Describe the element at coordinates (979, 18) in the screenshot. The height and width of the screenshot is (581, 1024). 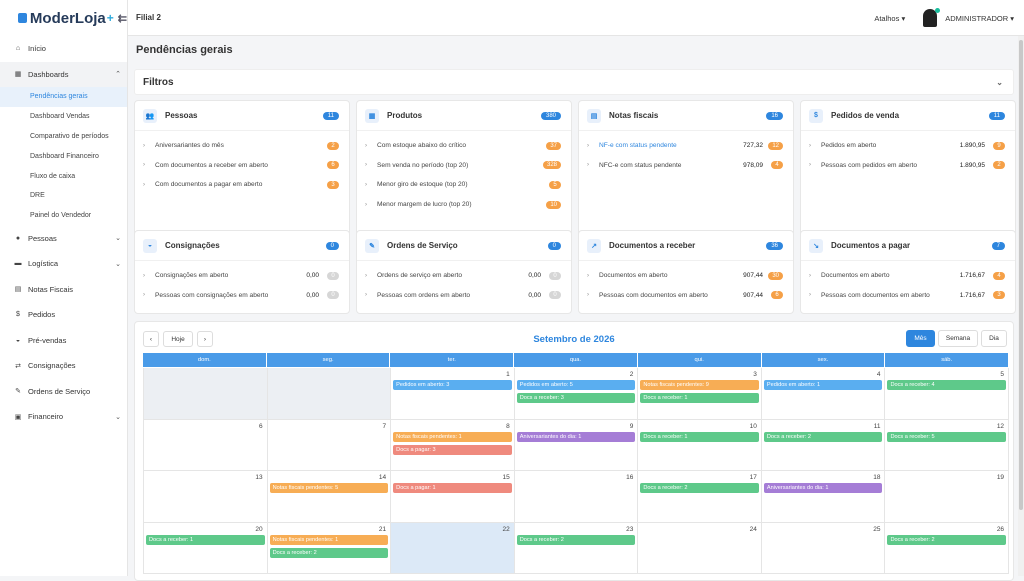
I see `user-menu: ADMINISTRADOR ▾` at that location.